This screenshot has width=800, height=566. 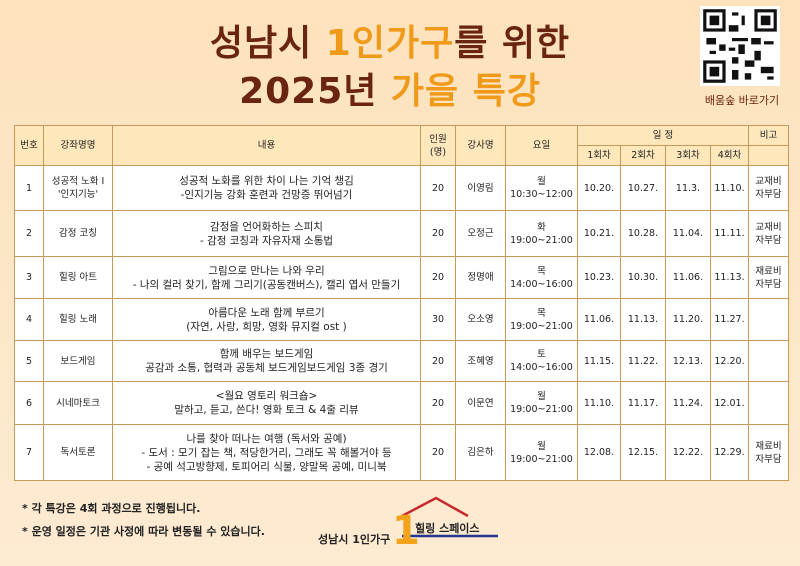 What do you see at coordinates (266, 270) in the screenshot?
I see `cell-line: 그림으로 만나는 나와 우리` at bounding box center [266, 270].